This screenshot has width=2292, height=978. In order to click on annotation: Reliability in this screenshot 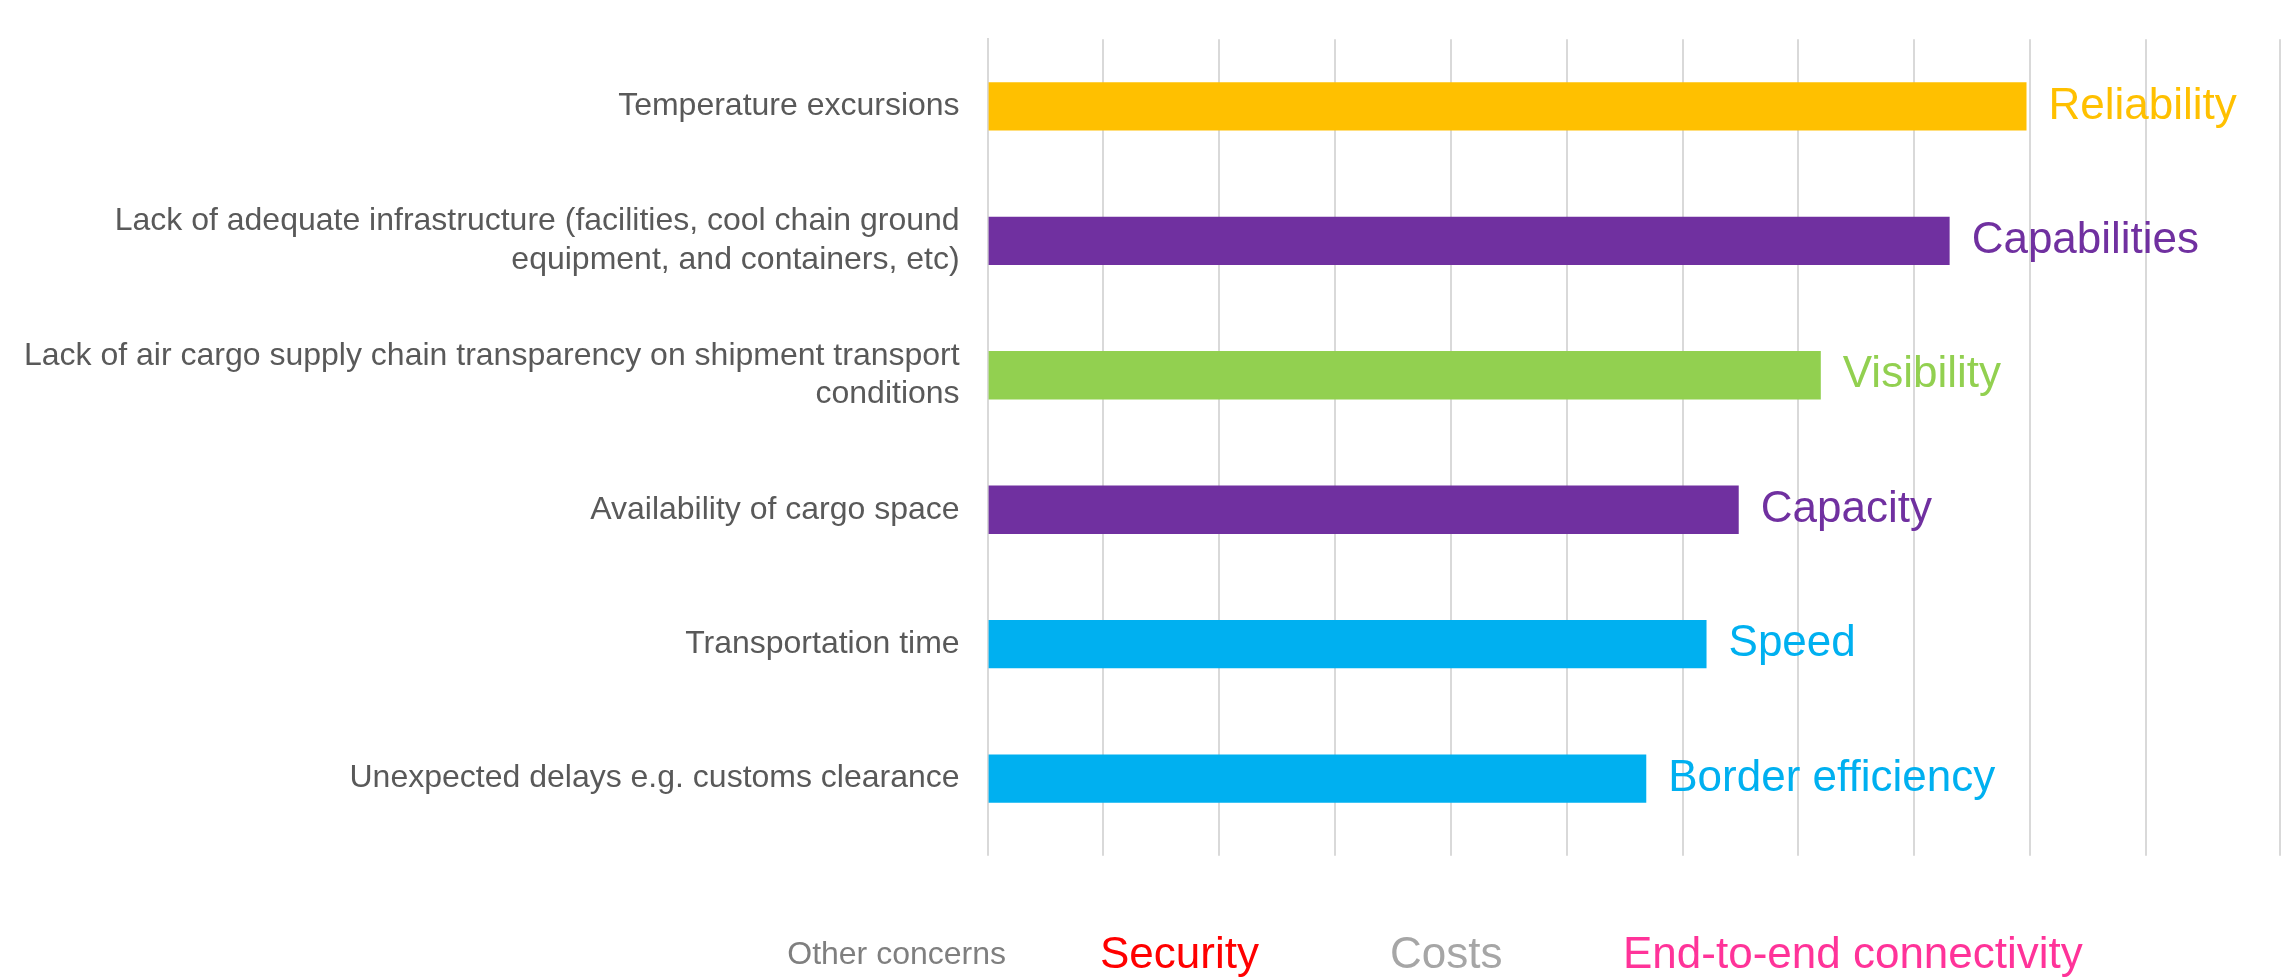, I will do `click(2142, 103)`.